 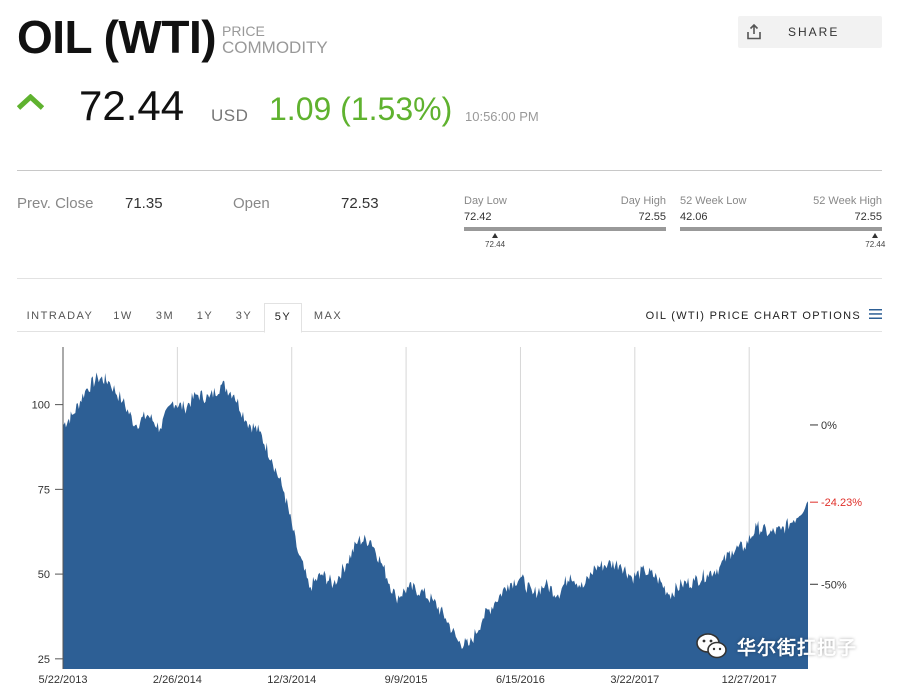 I want to click on right-axis-label: 0%, so click(x=829, y=426).